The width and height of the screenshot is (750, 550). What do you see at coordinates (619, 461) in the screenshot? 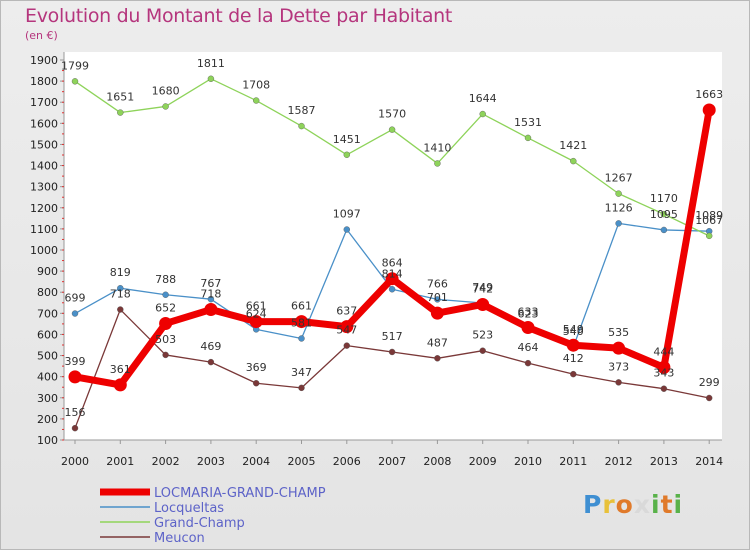
I see `x-tick-label: 2012` at bounding box center [619, 461].